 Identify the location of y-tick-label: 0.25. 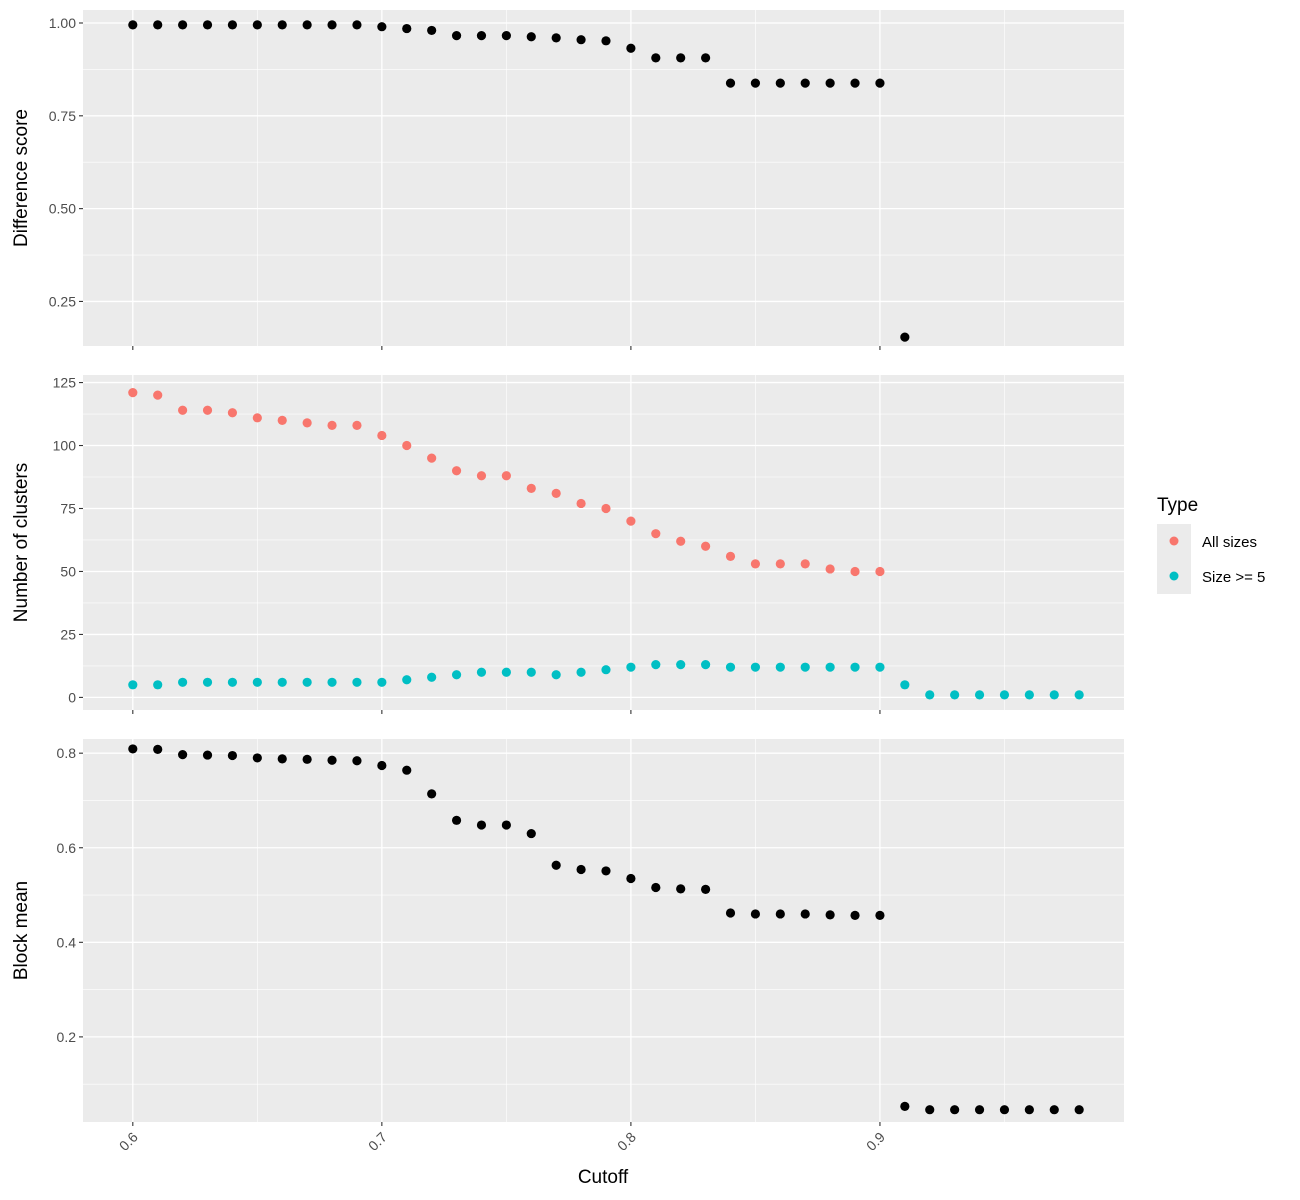
(62, 301).